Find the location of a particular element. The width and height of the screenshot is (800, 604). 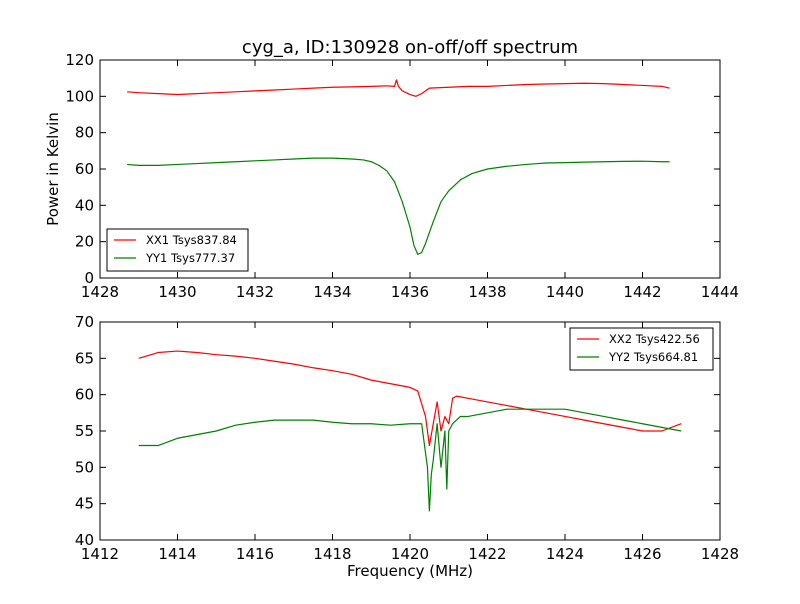

y-axis-label-0: Power in Kelvin is located at coordinates (53, 169).